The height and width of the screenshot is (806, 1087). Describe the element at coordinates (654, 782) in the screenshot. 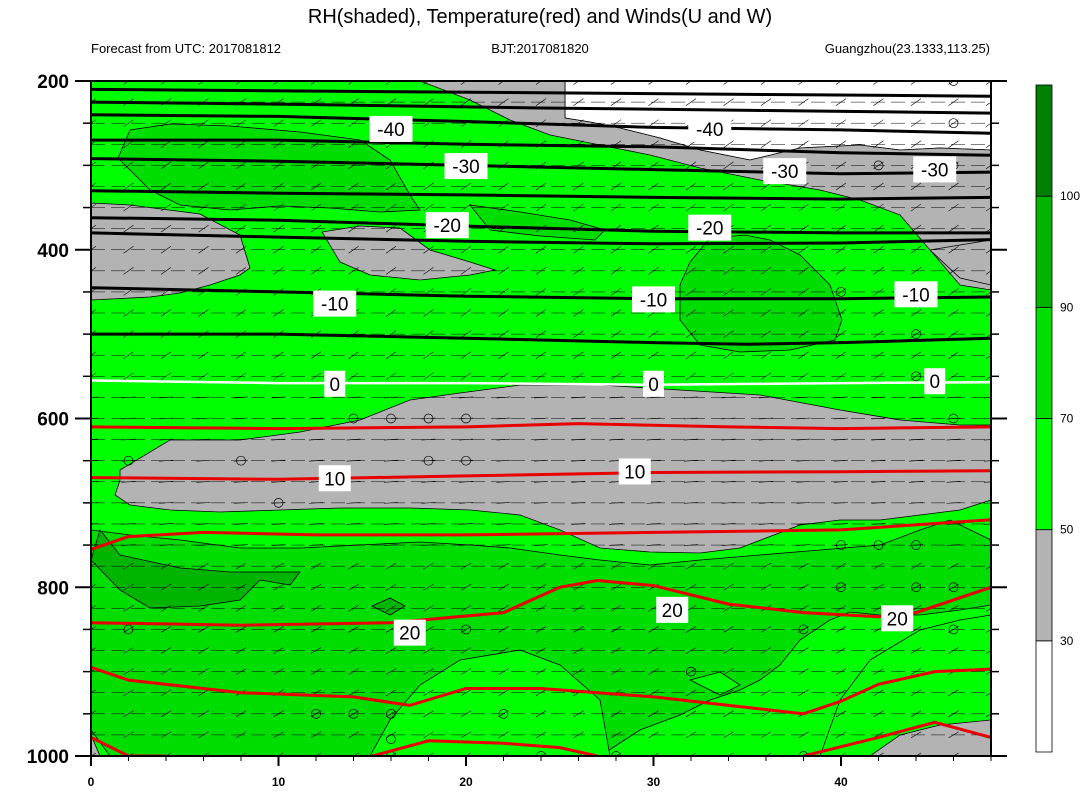

I see `x-tick-label: 30` at that location.